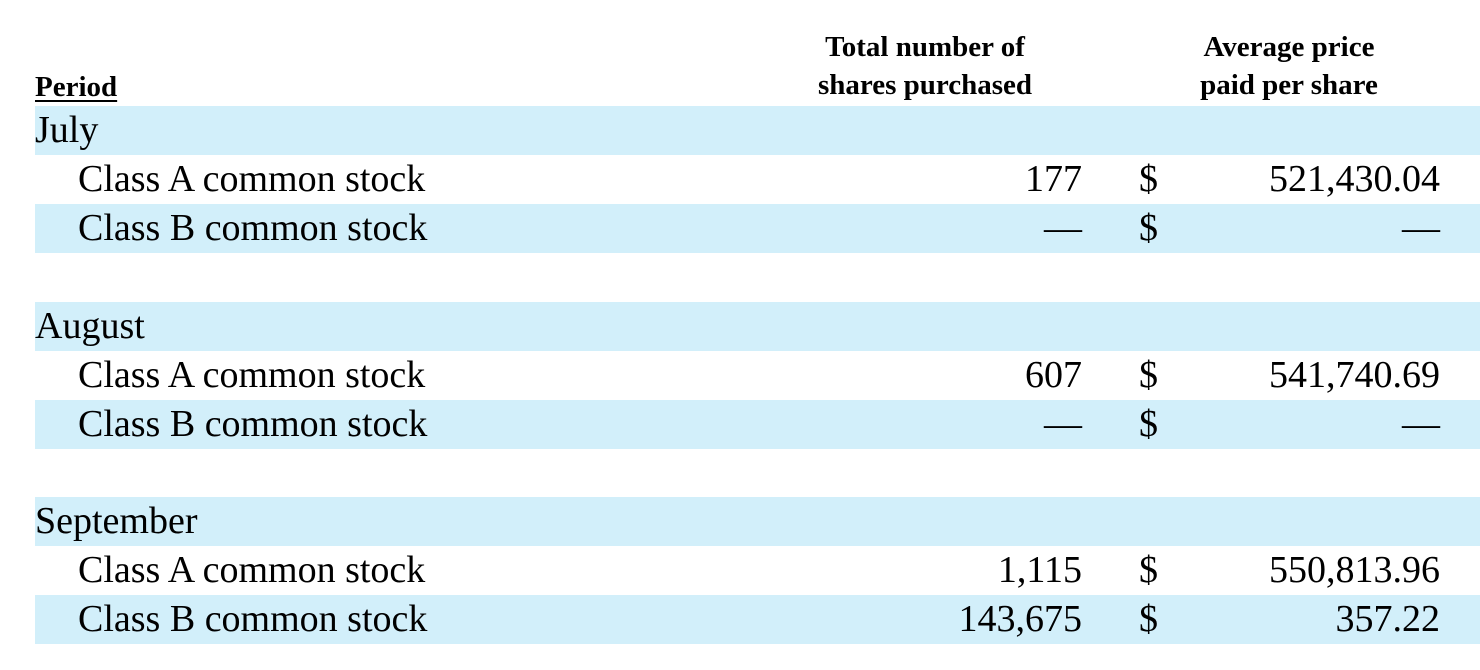 The image size is (1480, 670). Describe the element at coordinates (1289, 85) in the screenshot. I see `column-header-price-line2: paid per share` at that location.